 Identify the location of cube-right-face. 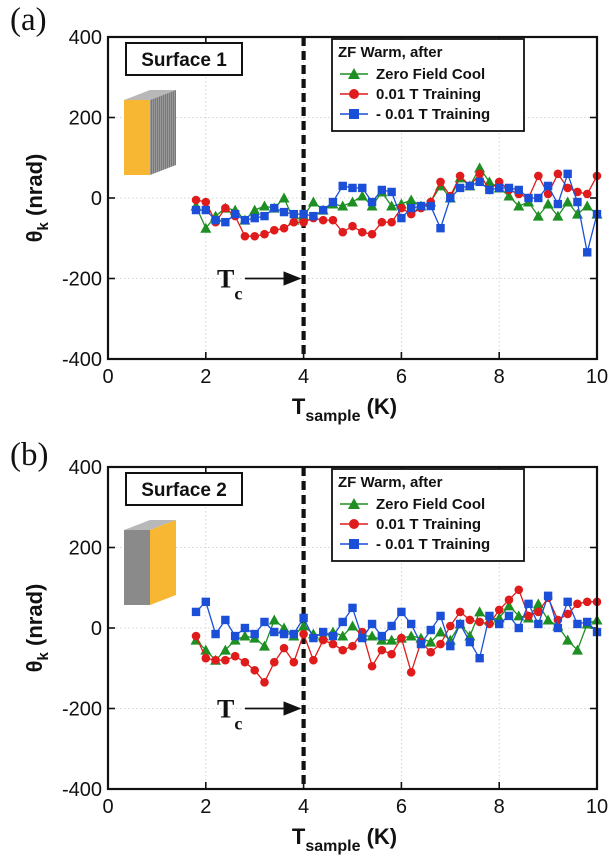
(163, 132).